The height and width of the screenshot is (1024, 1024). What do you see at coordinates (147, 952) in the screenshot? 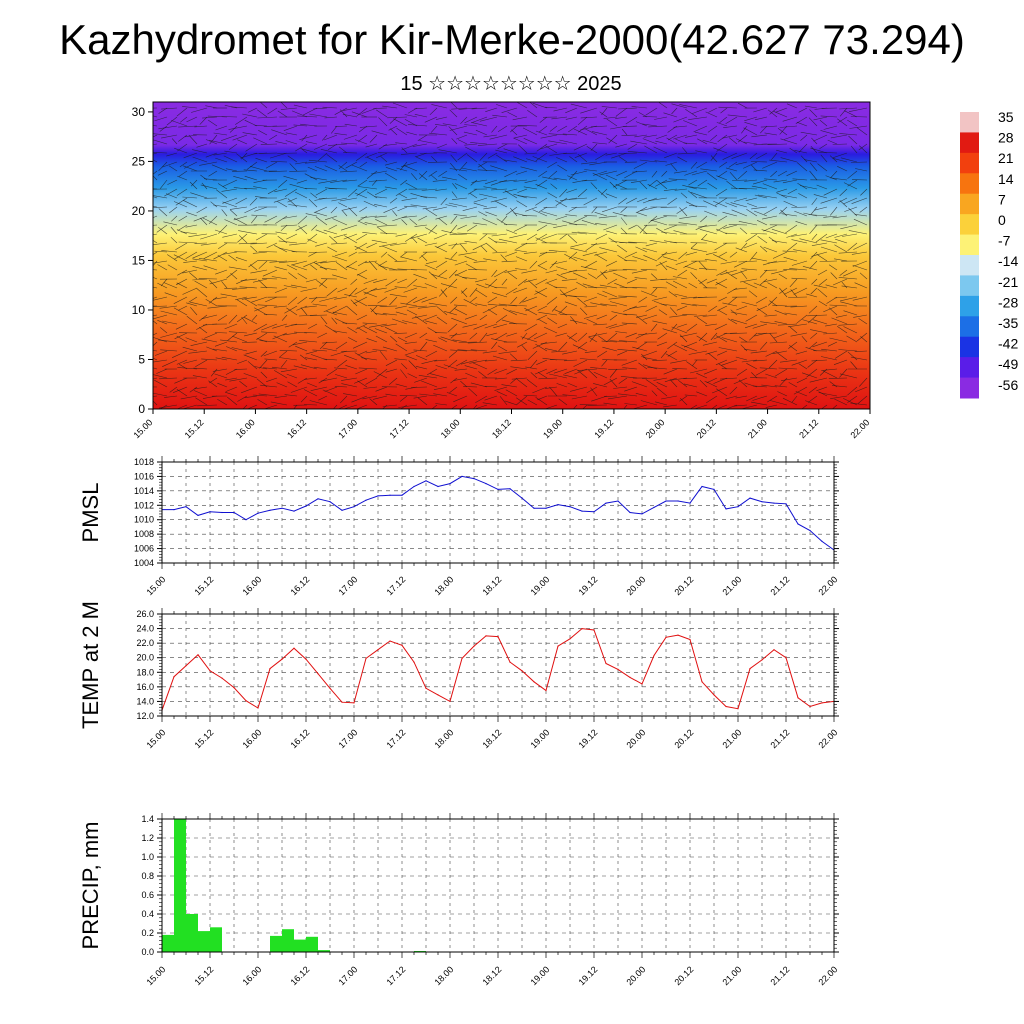
I see `y-tick-label: 0.0` at bounding box center [147, 952].